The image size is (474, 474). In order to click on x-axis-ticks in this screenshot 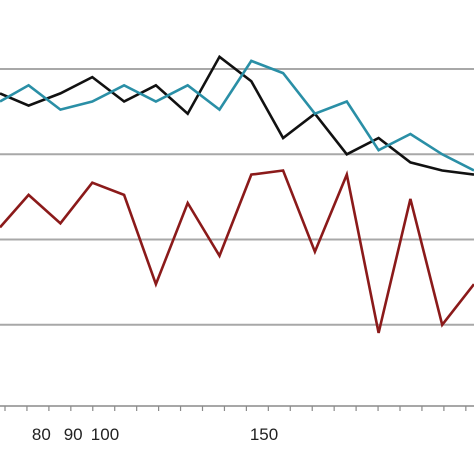, I will do `click(235, 408)`.